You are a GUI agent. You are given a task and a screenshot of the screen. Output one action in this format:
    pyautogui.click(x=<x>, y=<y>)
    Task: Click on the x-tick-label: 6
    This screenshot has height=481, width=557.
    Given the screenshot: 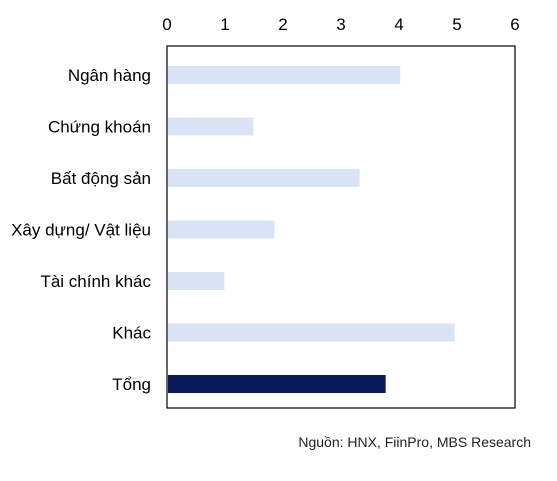 What is the action you would take?
    pyautogui.click(x=514, y=24)
    